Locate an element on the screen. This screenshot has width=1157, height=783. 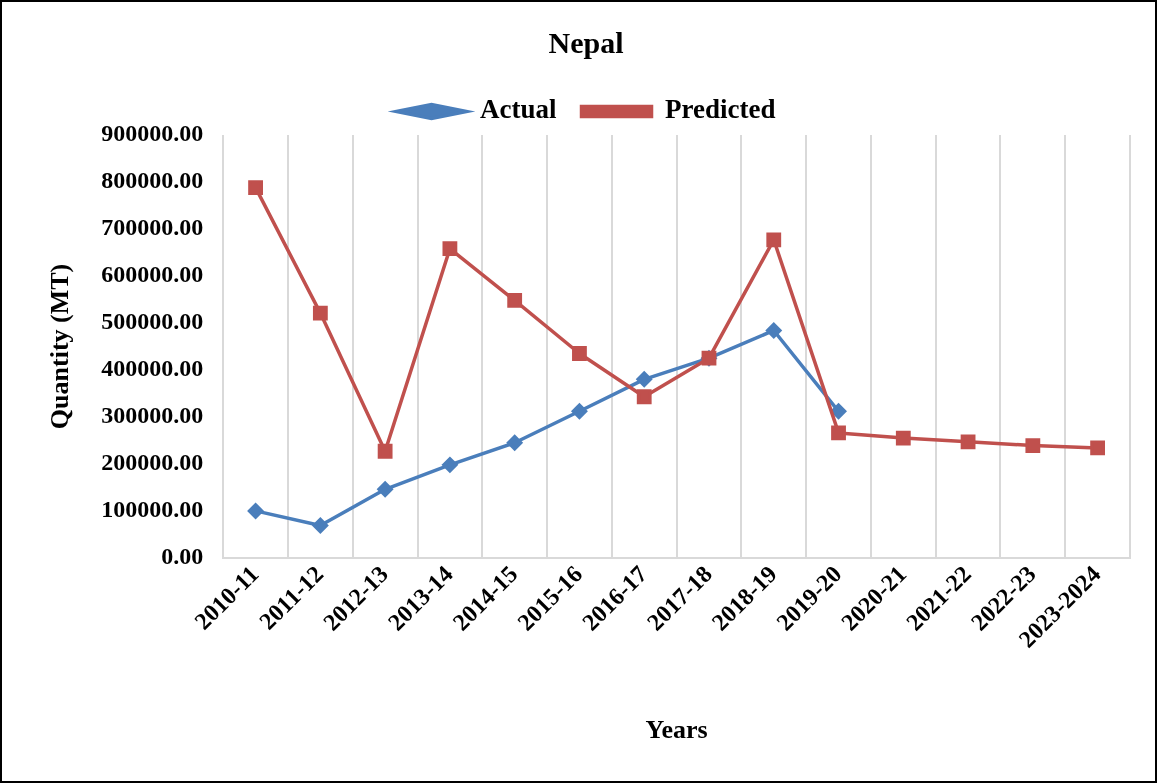
y-tick-label: 900000.00 is located at coordinates (152, 133).